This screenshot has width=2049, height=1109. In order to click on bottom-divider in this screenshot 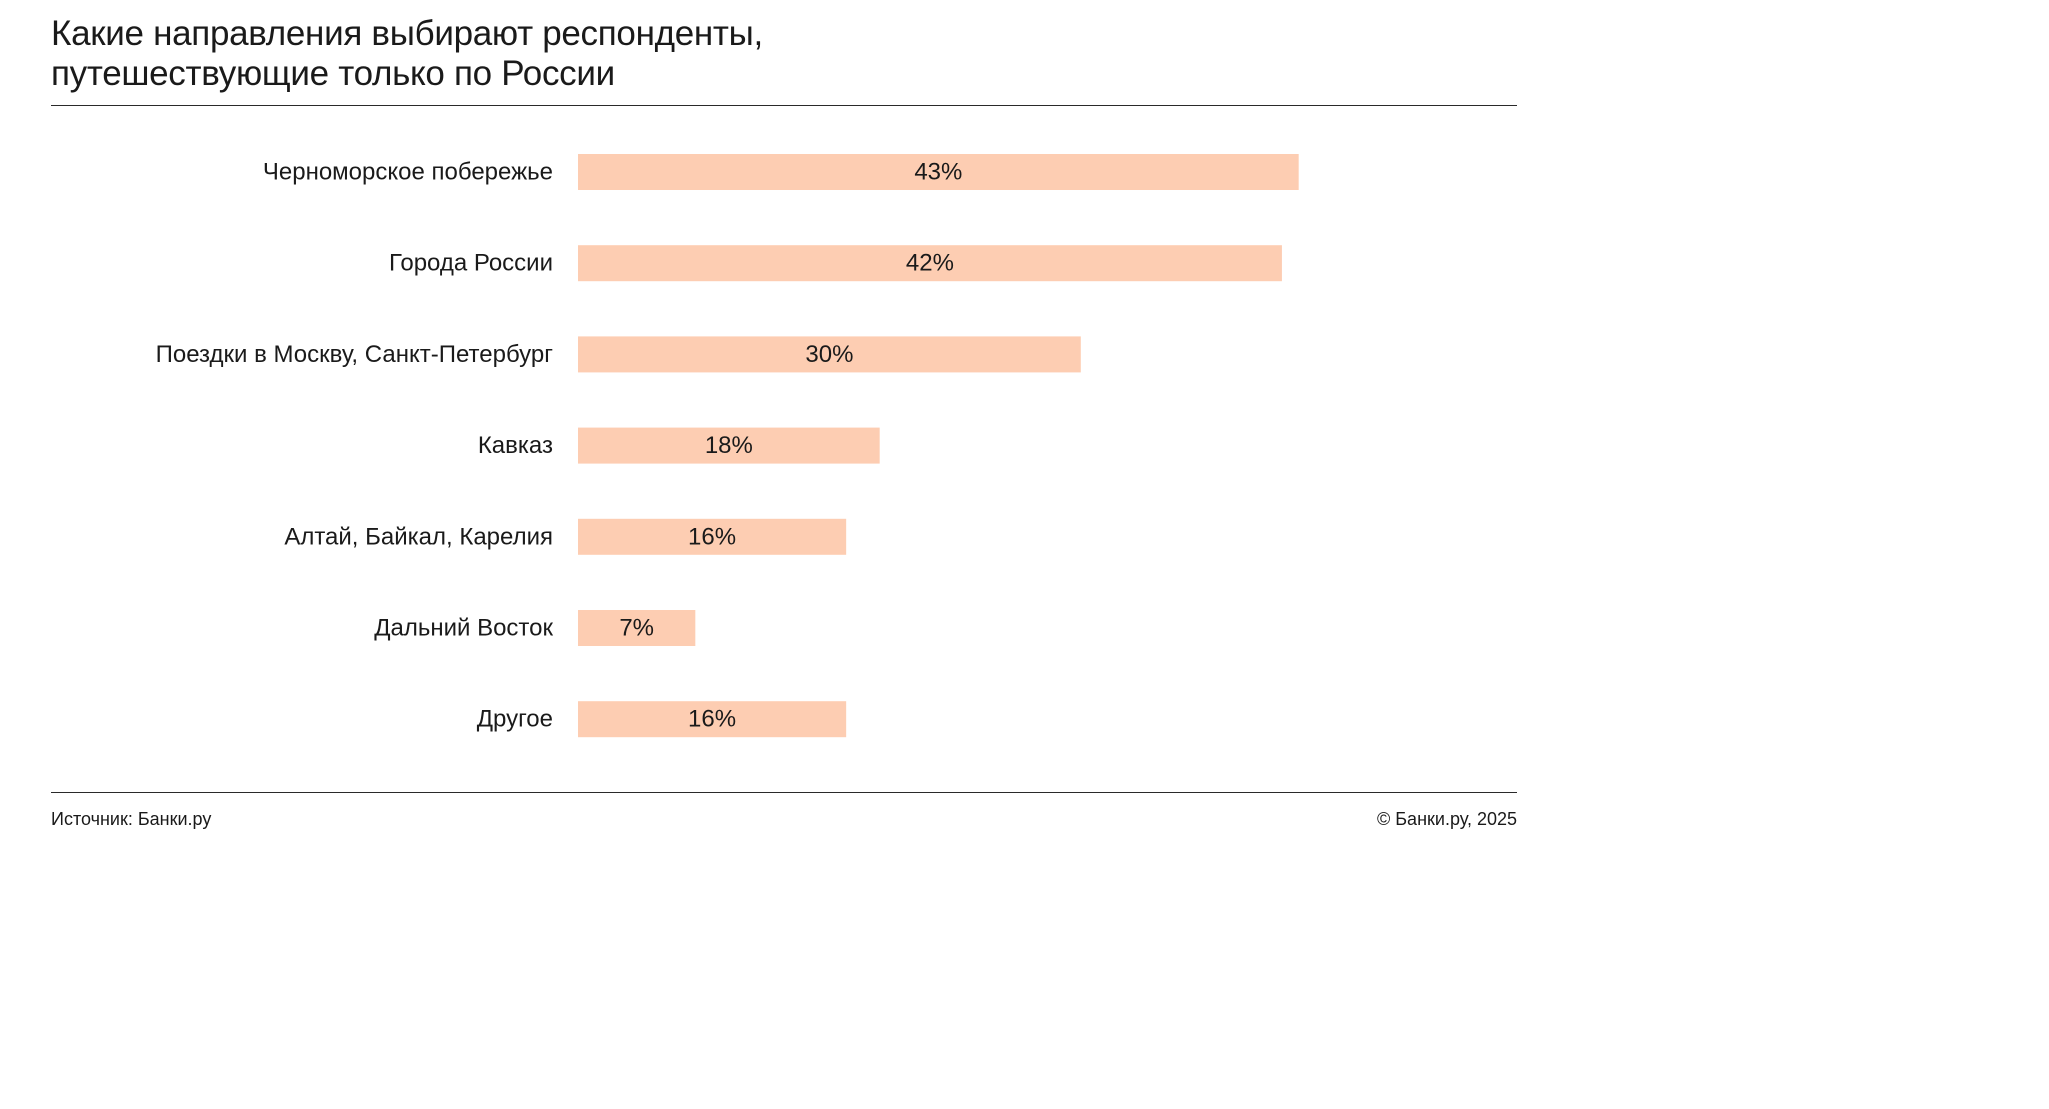, I will do `click(784, 792)`.